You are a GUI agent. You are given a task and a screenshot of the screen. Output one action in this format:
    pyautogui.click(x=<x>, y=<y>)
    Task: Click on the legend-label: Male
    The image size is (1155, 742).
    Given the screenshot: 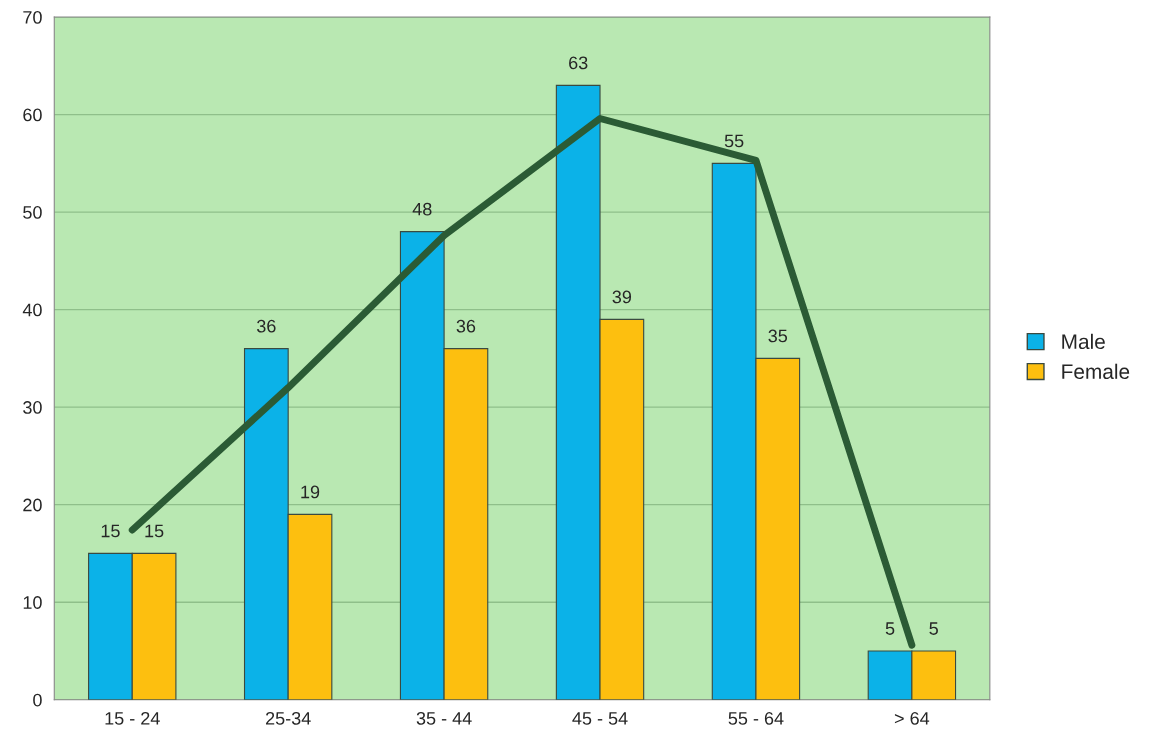 What is the action you would take?
    pyautogui.click(x=1083, y=341)
    